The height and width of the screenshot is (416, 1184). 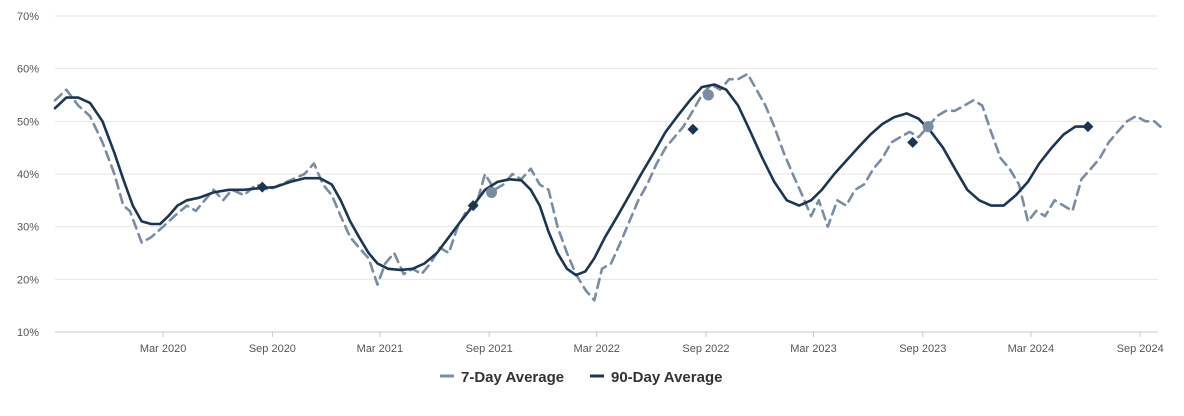 I want to click on x-tick-label: Mar 2022, so click(x=596, y=349).